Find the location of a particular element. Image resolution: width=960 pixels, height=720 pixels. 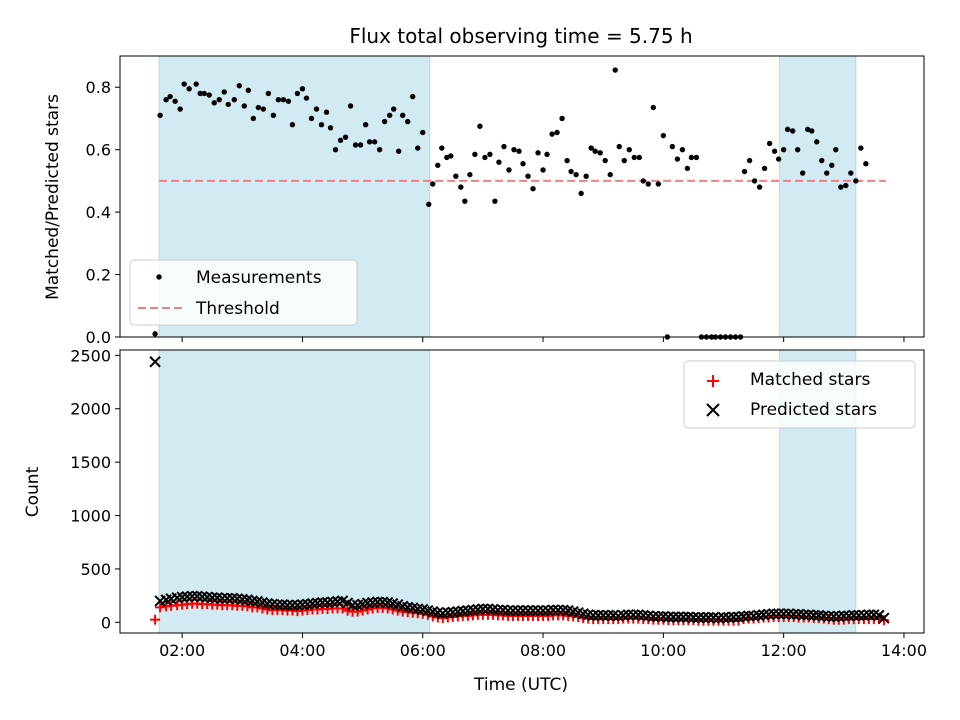

matched-star-point is located at coordinates (347, 610).